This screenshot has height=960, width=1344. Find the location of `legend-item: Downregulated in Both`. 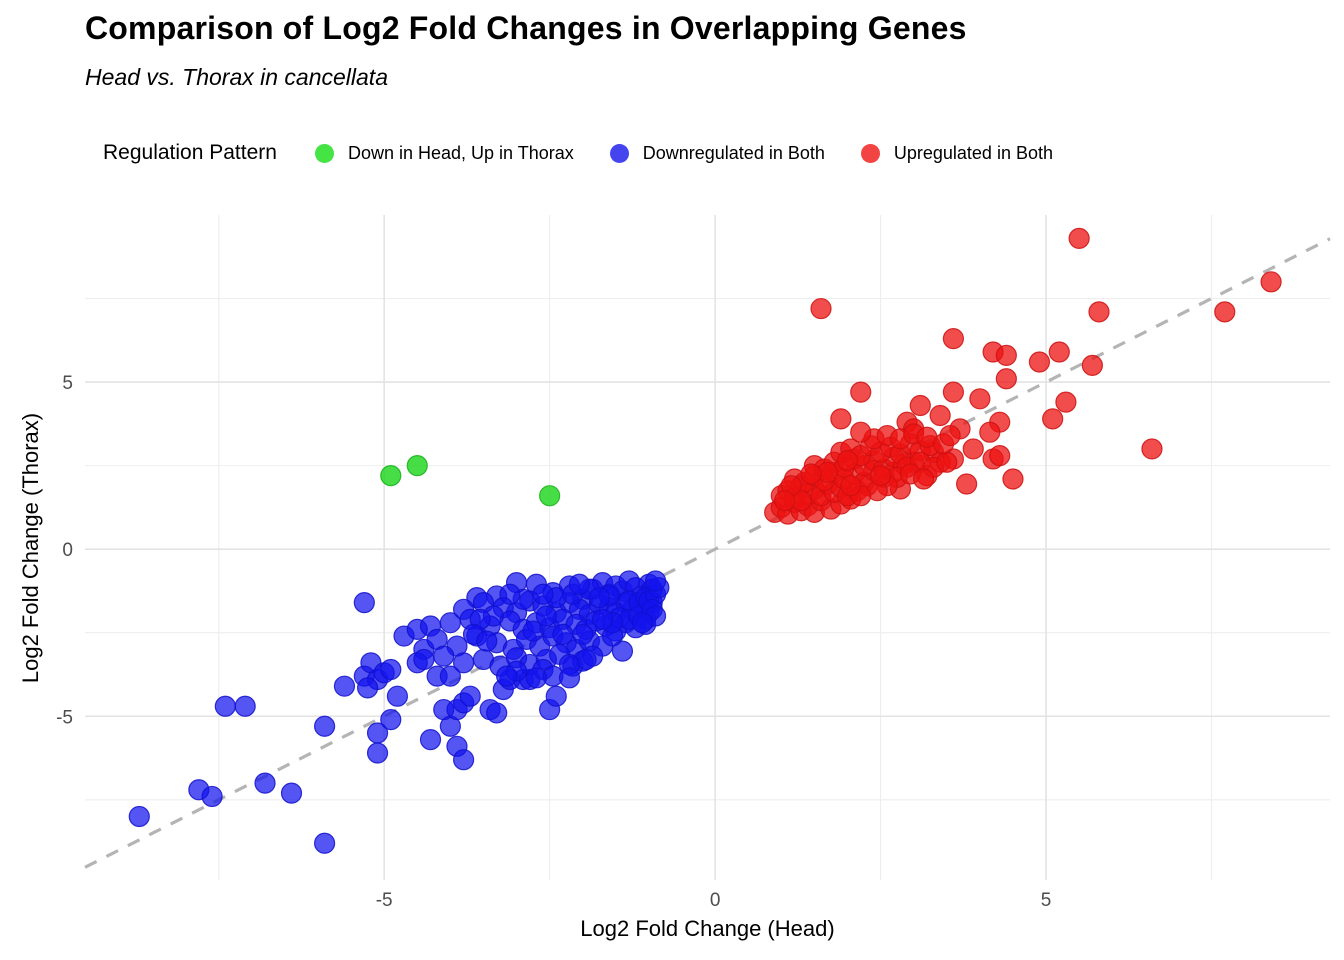

legend-item: Downregulated in Both is located at coordinates (717, 153).